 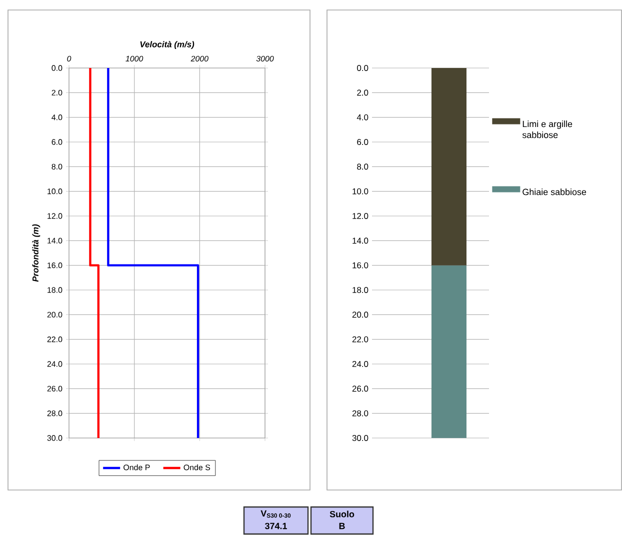 What do you see at coordinates (275, 514) in the screenshot?
I see `text: V$_{S30 0-30}$` at bounding box center [275, 514].